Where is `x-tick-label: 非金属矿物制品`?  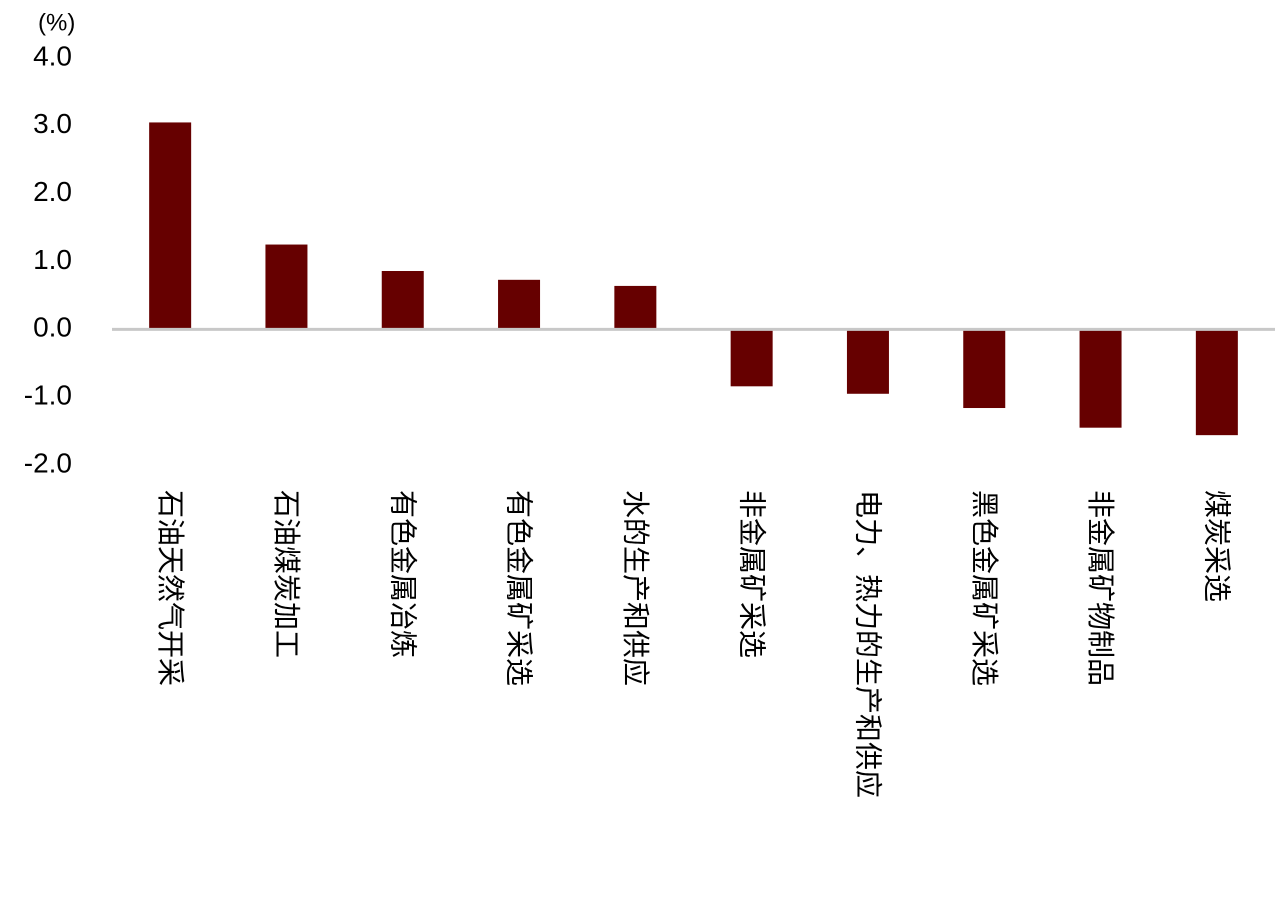
x-tick-label: 非金属矿物制品 is located at coordinates (1100, 588).